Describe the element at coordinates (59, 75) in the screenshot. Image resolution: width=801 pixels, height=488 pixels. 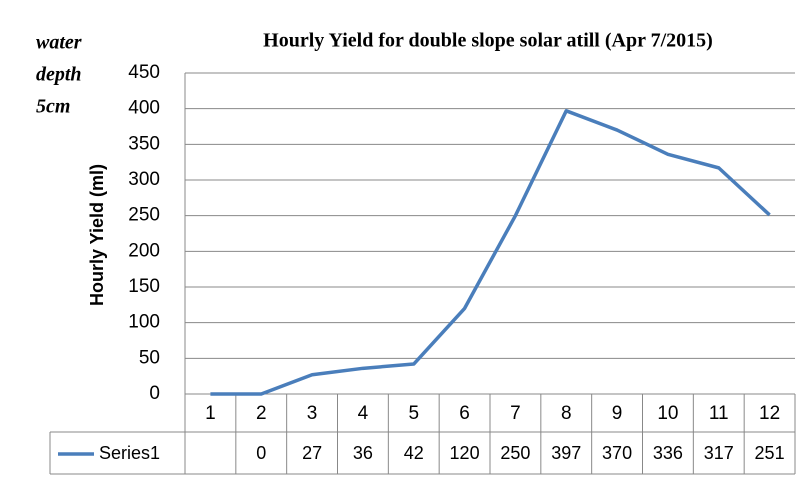
I see `annotation: depth` at that location.